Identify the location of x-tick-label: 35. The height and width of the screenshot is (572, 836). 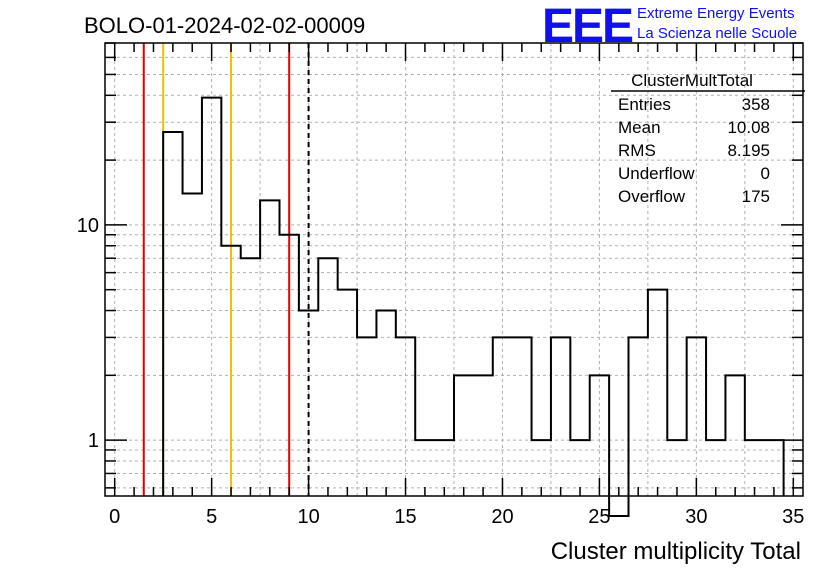
(793, 517).